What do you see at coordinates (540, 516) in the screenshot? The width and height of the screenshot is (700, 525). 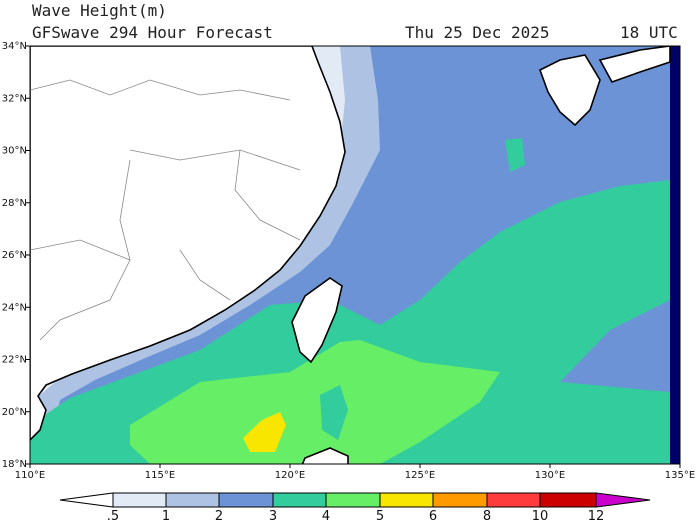 I see `colorbar-label: 10` at bounding box center [540, 516].